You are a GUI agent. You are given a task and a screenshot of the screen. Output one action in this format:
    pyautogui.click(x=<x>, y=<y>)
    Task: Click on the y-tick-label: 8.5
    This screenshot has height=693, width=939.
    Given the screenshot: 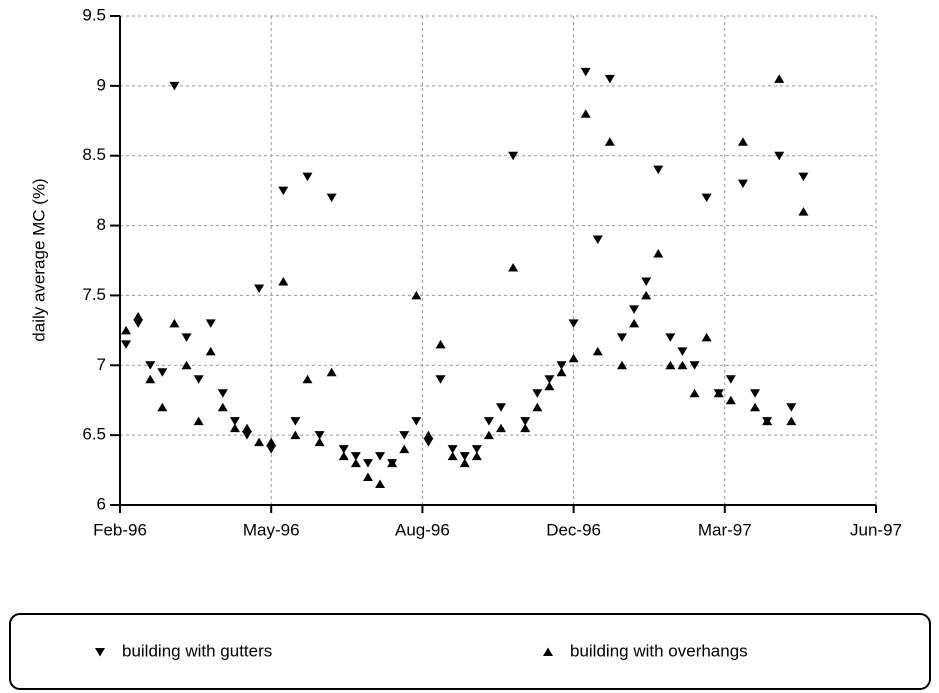 What is the action you would take?
    pyautogui.click(x=94, y=154)
    